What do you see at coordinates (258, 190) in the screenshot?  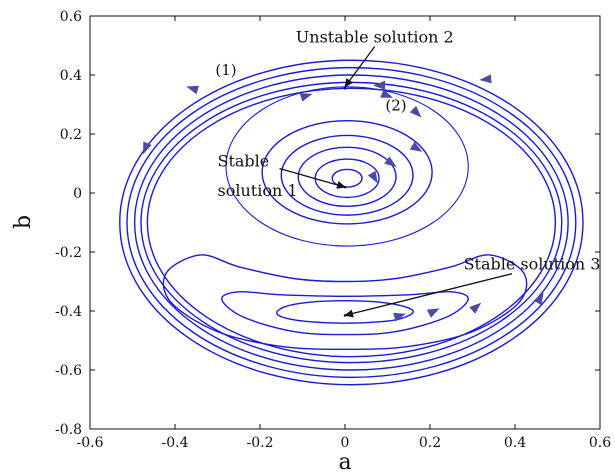 I see `annotation-label: solution 1` at bounding box center [258, 190].